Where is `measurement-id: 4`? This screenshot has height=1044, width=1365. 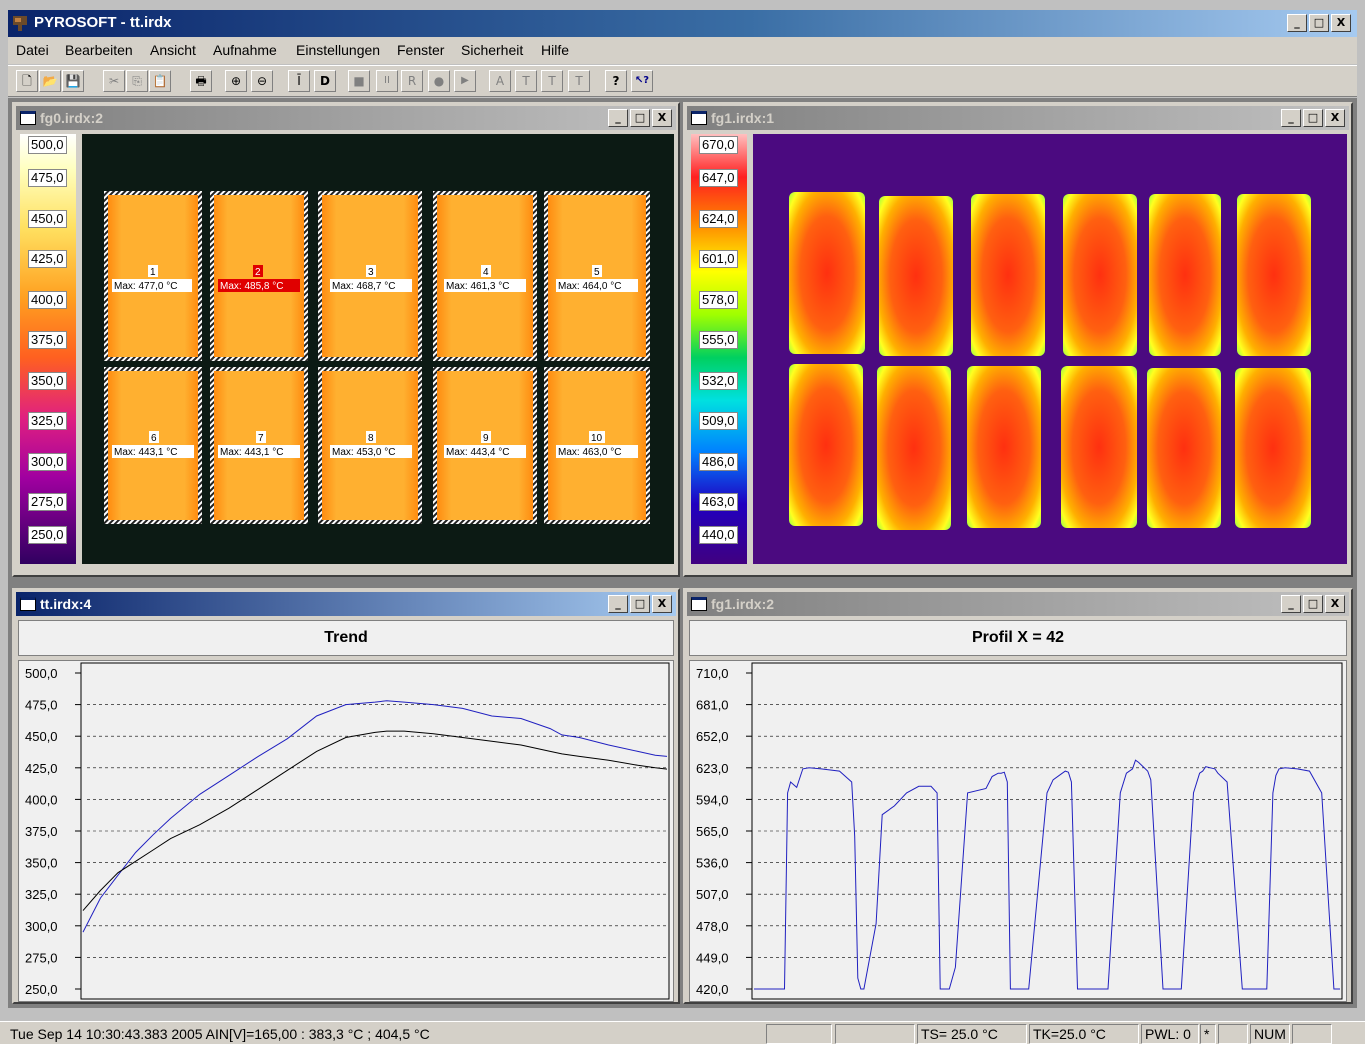 measurement-id: 4 is located at coordinates (486, 272).